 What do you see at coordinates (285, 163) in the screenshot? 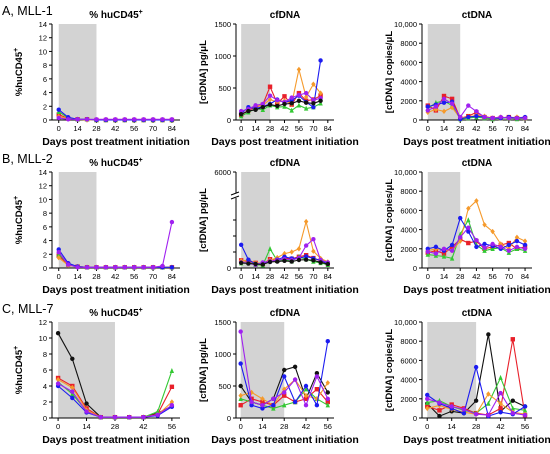
I see `panel-title: cfDNA` at bounding box center [285, 163].